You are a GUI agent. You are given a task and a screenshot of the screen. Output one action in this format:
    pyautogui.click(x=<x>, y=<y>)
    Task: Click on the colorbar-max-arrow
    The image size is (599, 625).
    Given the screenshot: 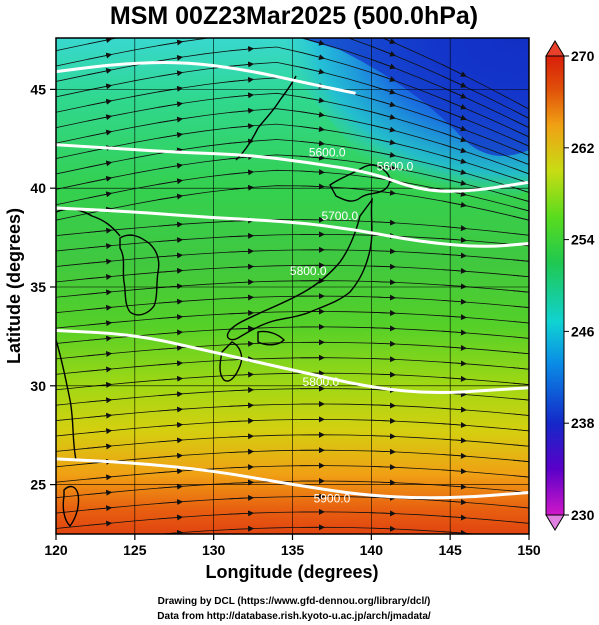 What is the action you would take?
    pyautogui.click(x=555, y=48)
    